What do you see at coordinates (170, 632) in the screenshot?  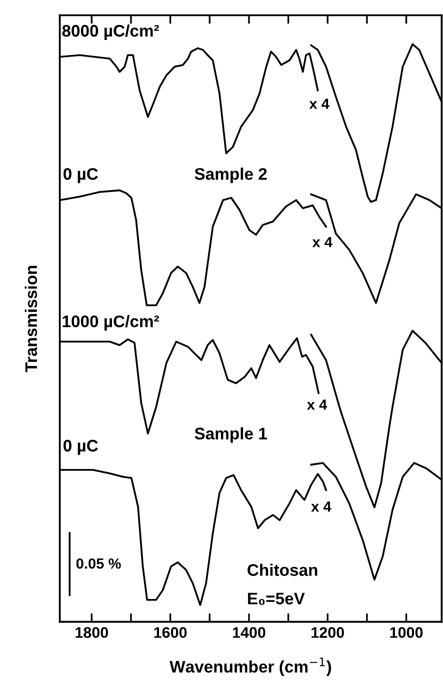 I see `x-tick-label: 1600` at bounding box center [170, 632].